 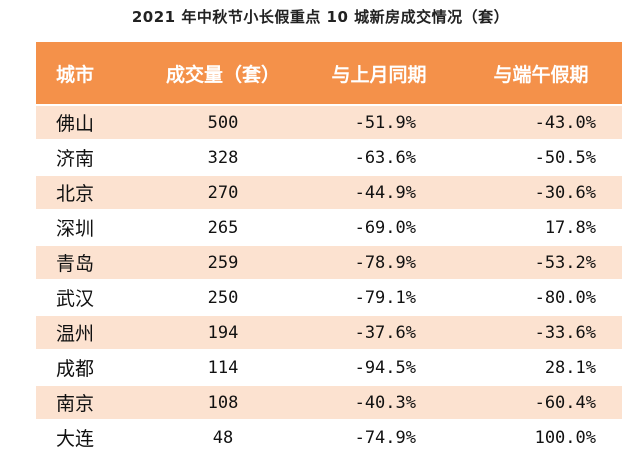 I want to click on cell-month-over-month: -74.9%, so click(x=379, y=438).